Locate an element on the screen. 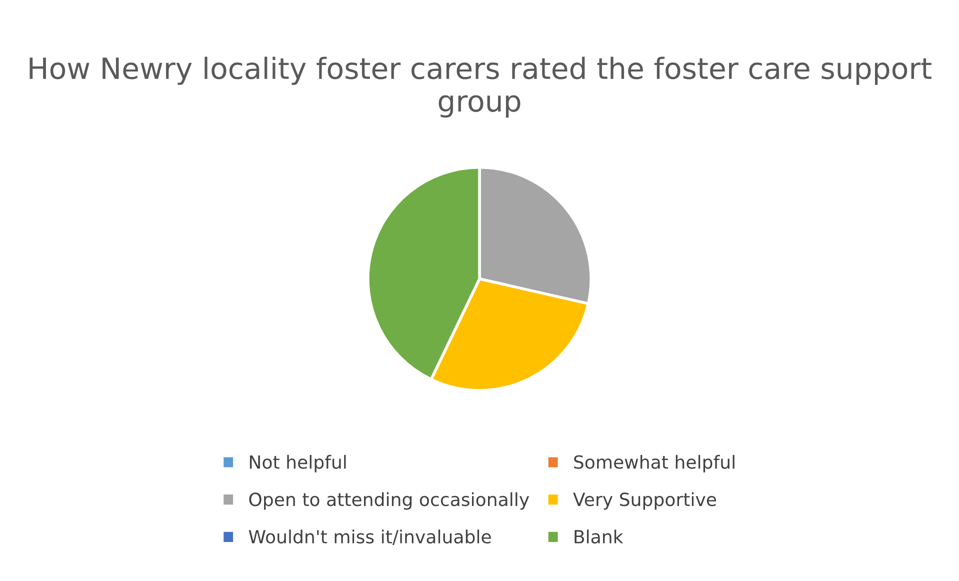  legend-label: Blank is located at coordinates (599, 537).